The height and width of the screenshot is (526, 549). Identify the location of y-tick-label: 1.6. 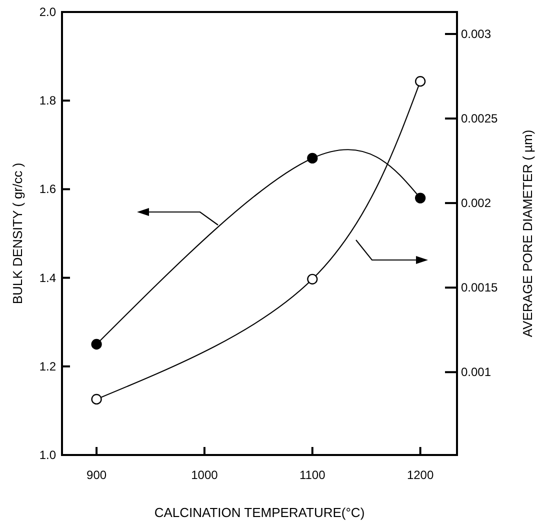
(47, 189).